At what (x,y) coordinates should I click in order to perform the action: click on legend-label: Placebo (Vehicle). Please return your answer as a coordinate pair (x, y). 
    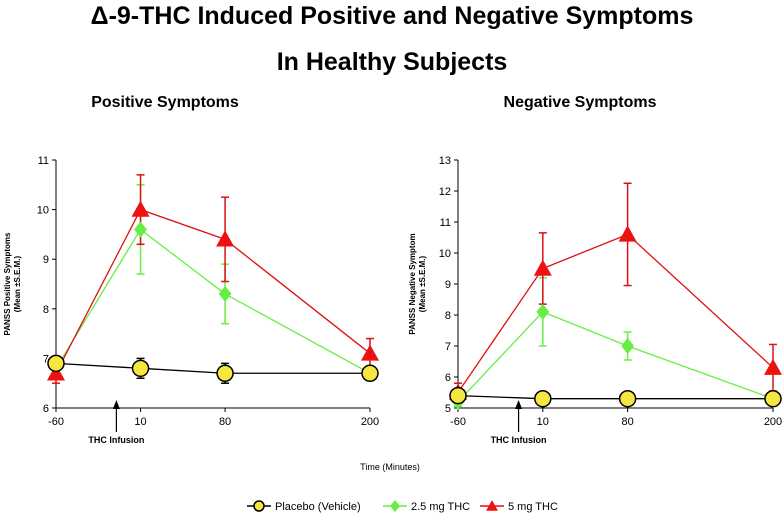
    Looking at the image, I should click on (318, 507).